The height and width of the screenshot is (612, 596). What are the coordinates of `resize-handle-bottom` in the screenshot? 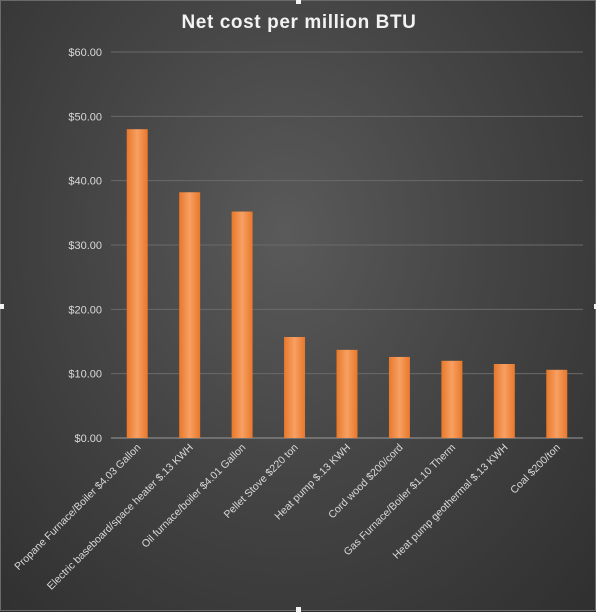 It's located at (298, 609).